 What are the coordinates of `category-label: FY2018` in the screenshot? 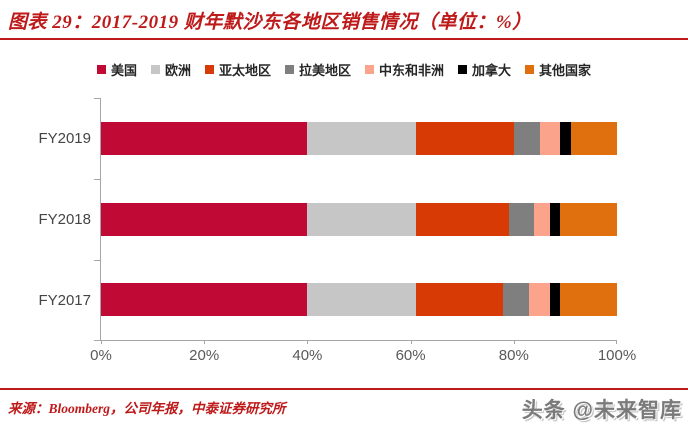 It's located at (64, 219).